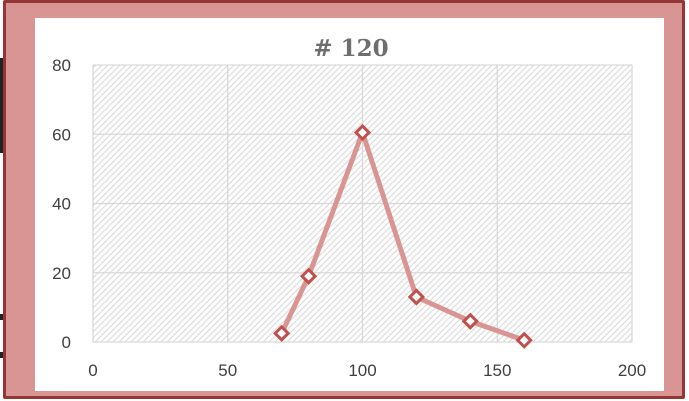 The height and width of the screenshot is (401, 689). Describe the element at coordinates (2, 200) in the screenshot. I see `left-edge-strip` at that location.